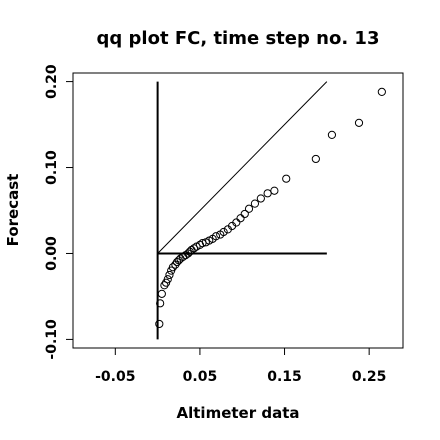  Describe the element at coordinates (200, 377) in the screenshot. I see `x-tick-label: 0.05` at that location.